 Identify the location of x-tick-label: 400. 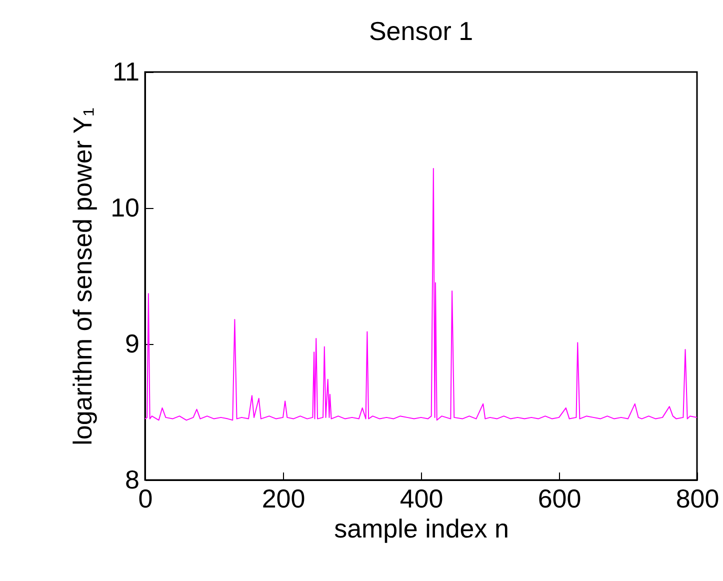
(422, 499).